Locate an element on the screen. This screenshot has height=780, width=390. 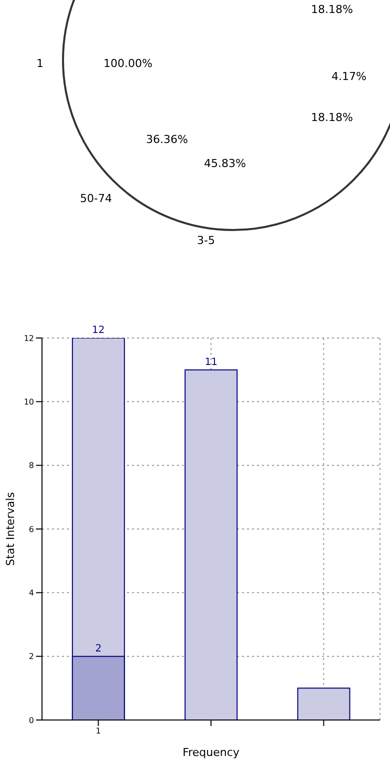
y-tick-label: 4 is located at coordinates (31, 593).